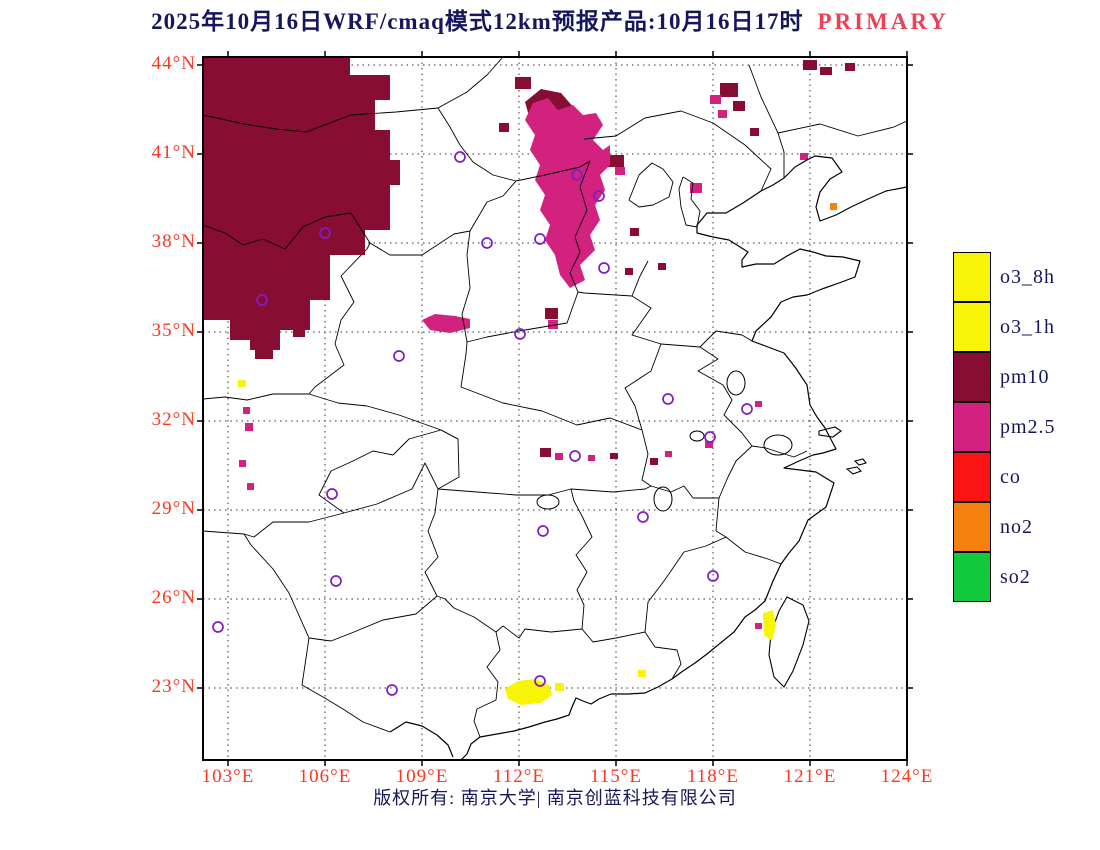 This screenshot has height=850, width=1100. I want to click on lat-label: 26°N, so click(173, 597).